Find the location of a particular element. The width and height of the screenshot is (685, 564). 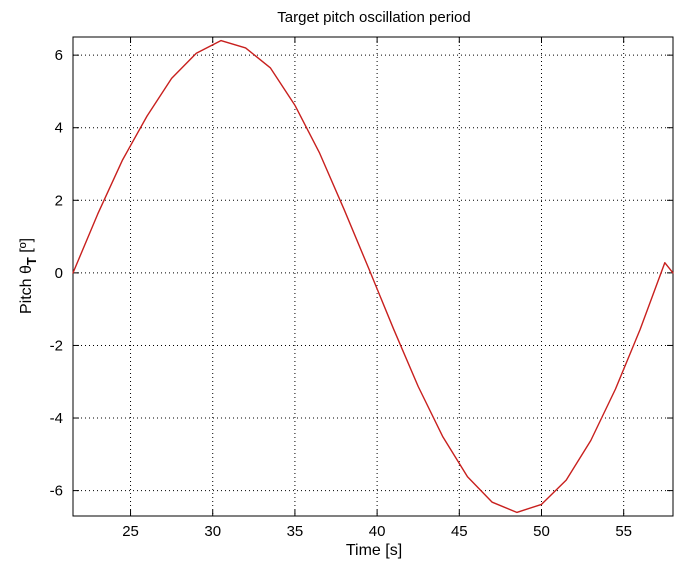

x-tick-label: 50 is located at coordinates (541, 531).